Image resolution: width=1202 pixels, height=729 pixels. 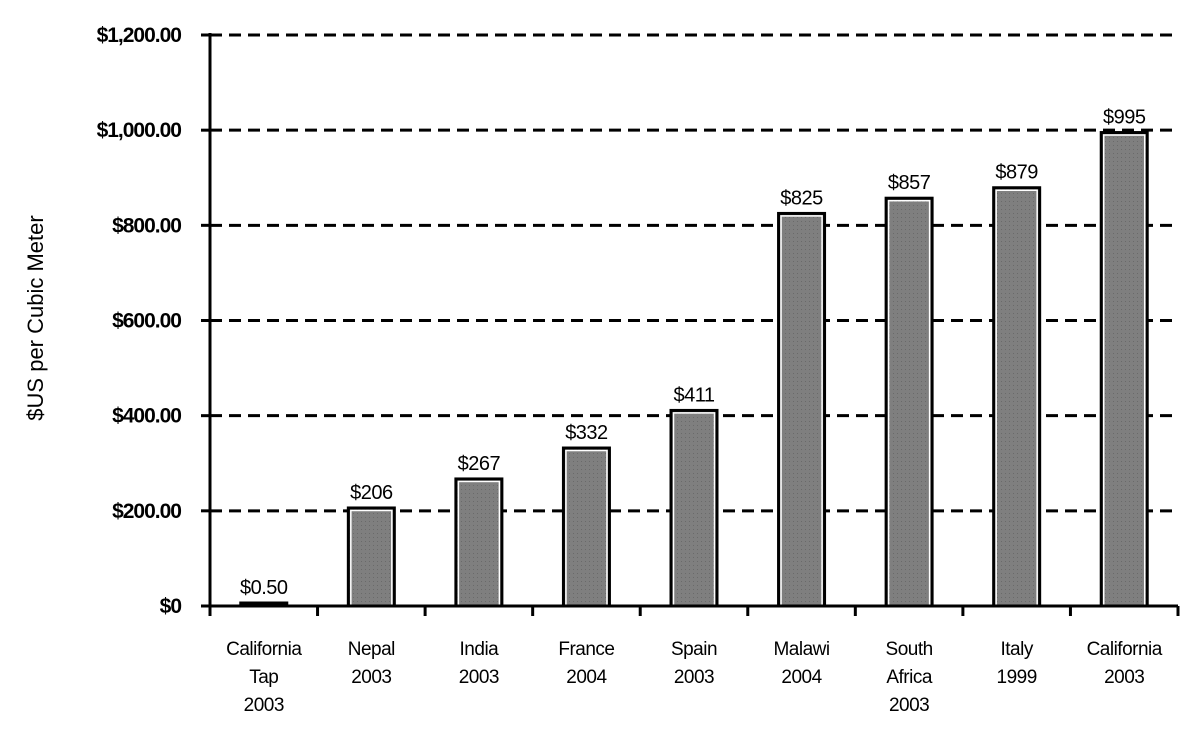 What do you see at coordinates (146, 225) in the screenshot?
I see `y-tick-label: $800.00` at bounding box center [146, 225].